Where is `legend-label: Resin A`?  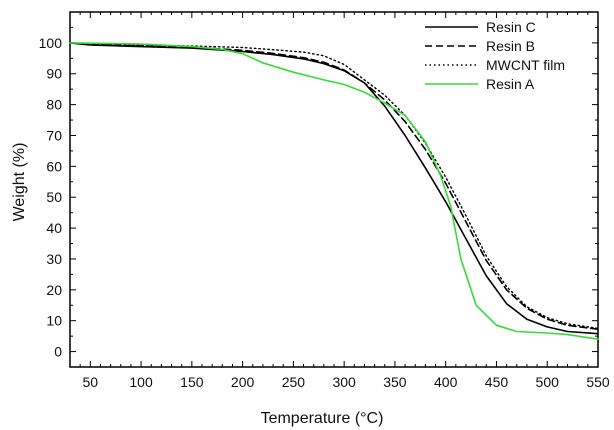 legend-label: Resin A is located at coordinates (510, 84).